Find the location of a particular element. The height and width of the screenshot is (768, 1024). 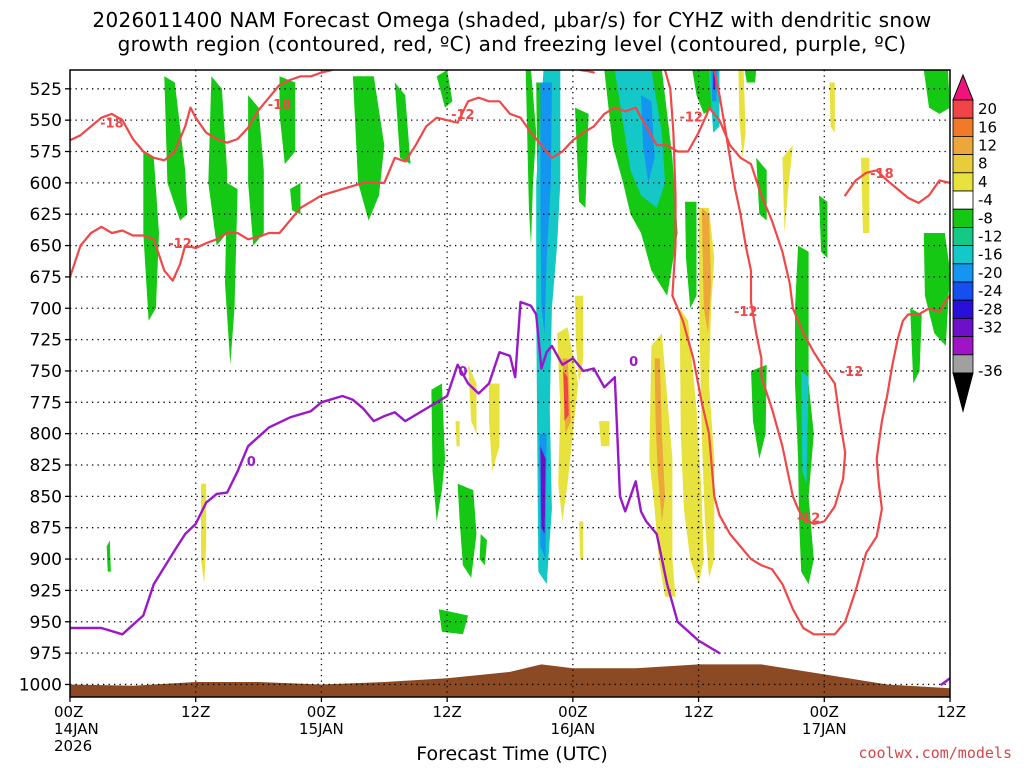

x-tick-day: 17JAN is located at coordinates (824, 729).